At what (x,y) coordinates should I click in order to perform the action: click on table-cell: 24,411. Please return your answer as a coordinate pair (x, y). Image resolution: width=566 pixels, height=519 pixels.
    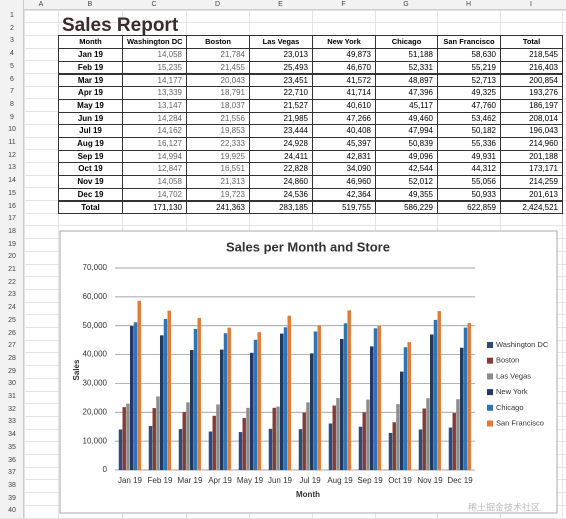
    Looking at the image, I should click on (281, 156).